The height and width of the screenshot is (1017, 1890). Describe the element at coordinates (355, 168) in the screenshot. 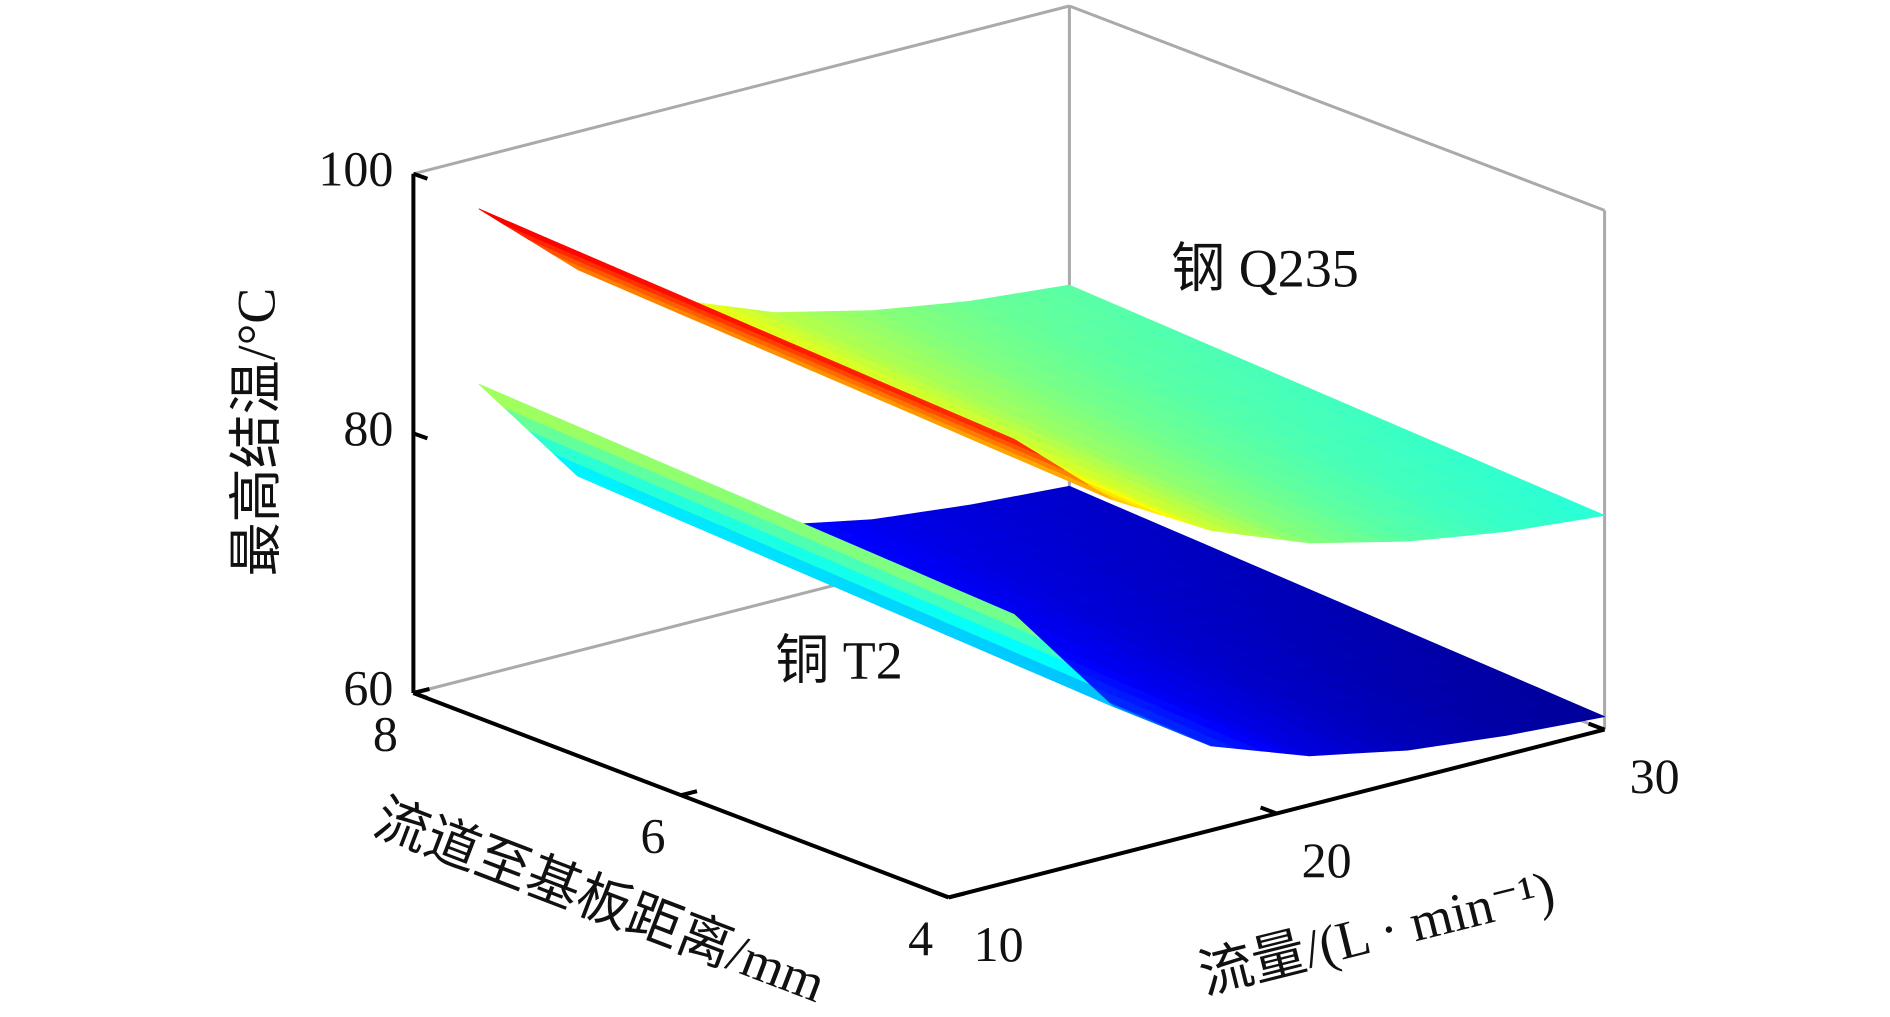

I see `z-tick-label: 100` at that location.